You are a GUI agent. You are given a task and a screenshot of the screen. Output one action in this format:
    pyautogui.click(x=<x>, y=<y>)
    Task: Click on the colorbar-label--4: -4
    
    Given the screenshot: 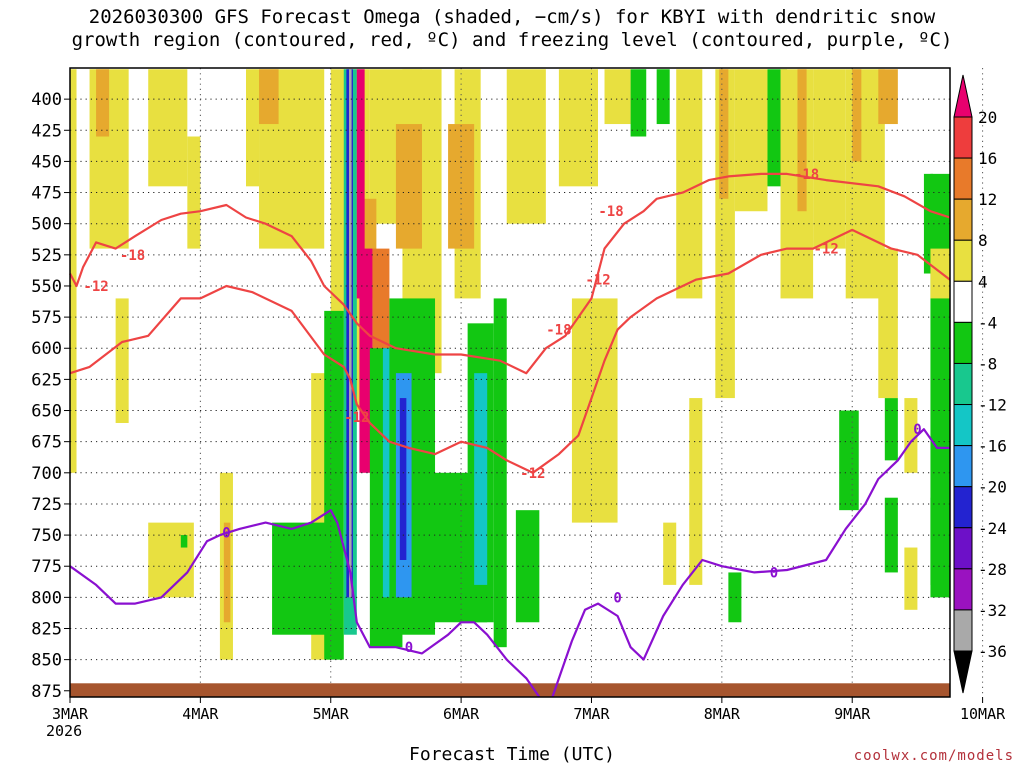 What is the action you would take?
    pyautogui.click(x=987, y=322)
    